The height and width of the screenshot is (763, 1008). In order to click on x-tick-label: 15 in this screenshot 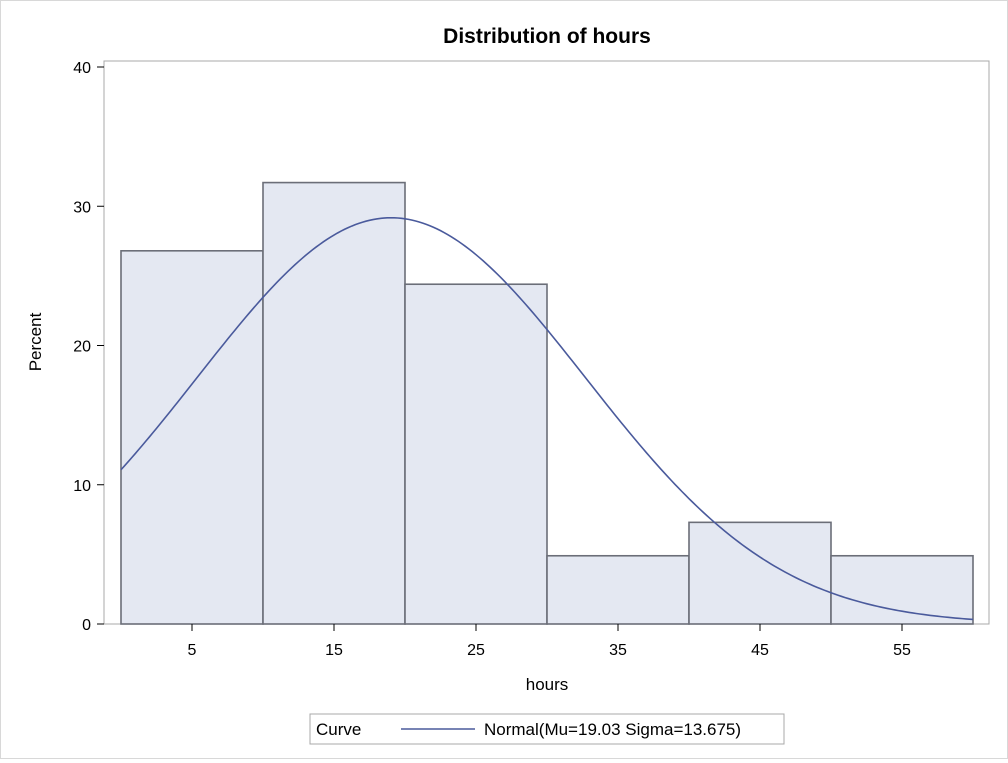, I will do `click(334, 650)`.